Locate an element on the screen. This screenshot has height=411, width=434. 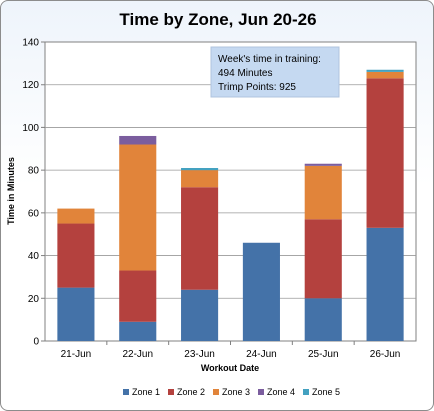
y-tick-labels: 0 20 40 60 80 100 120 140 is located at coordinates (30, 193).